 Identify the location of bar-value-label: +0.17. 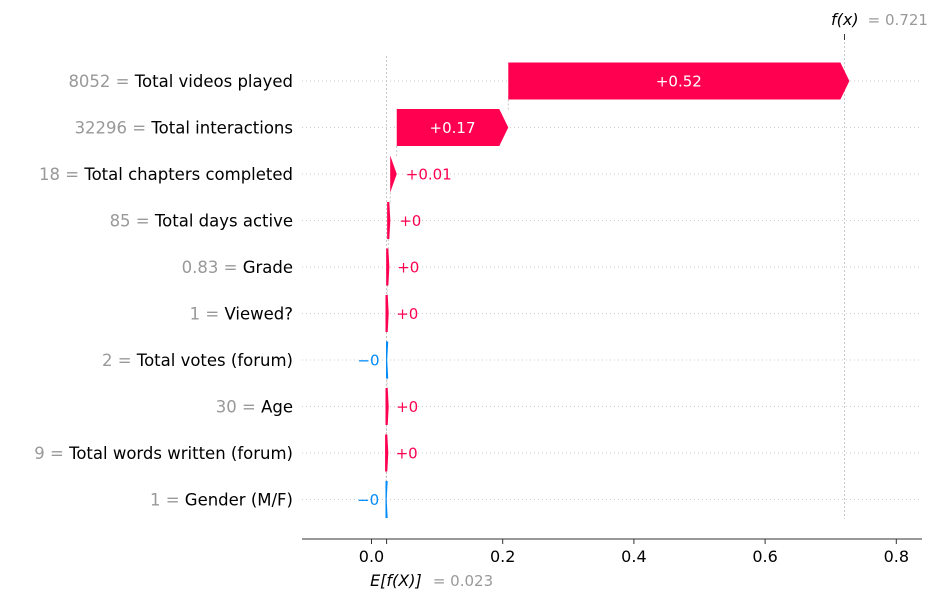
(453, 128).